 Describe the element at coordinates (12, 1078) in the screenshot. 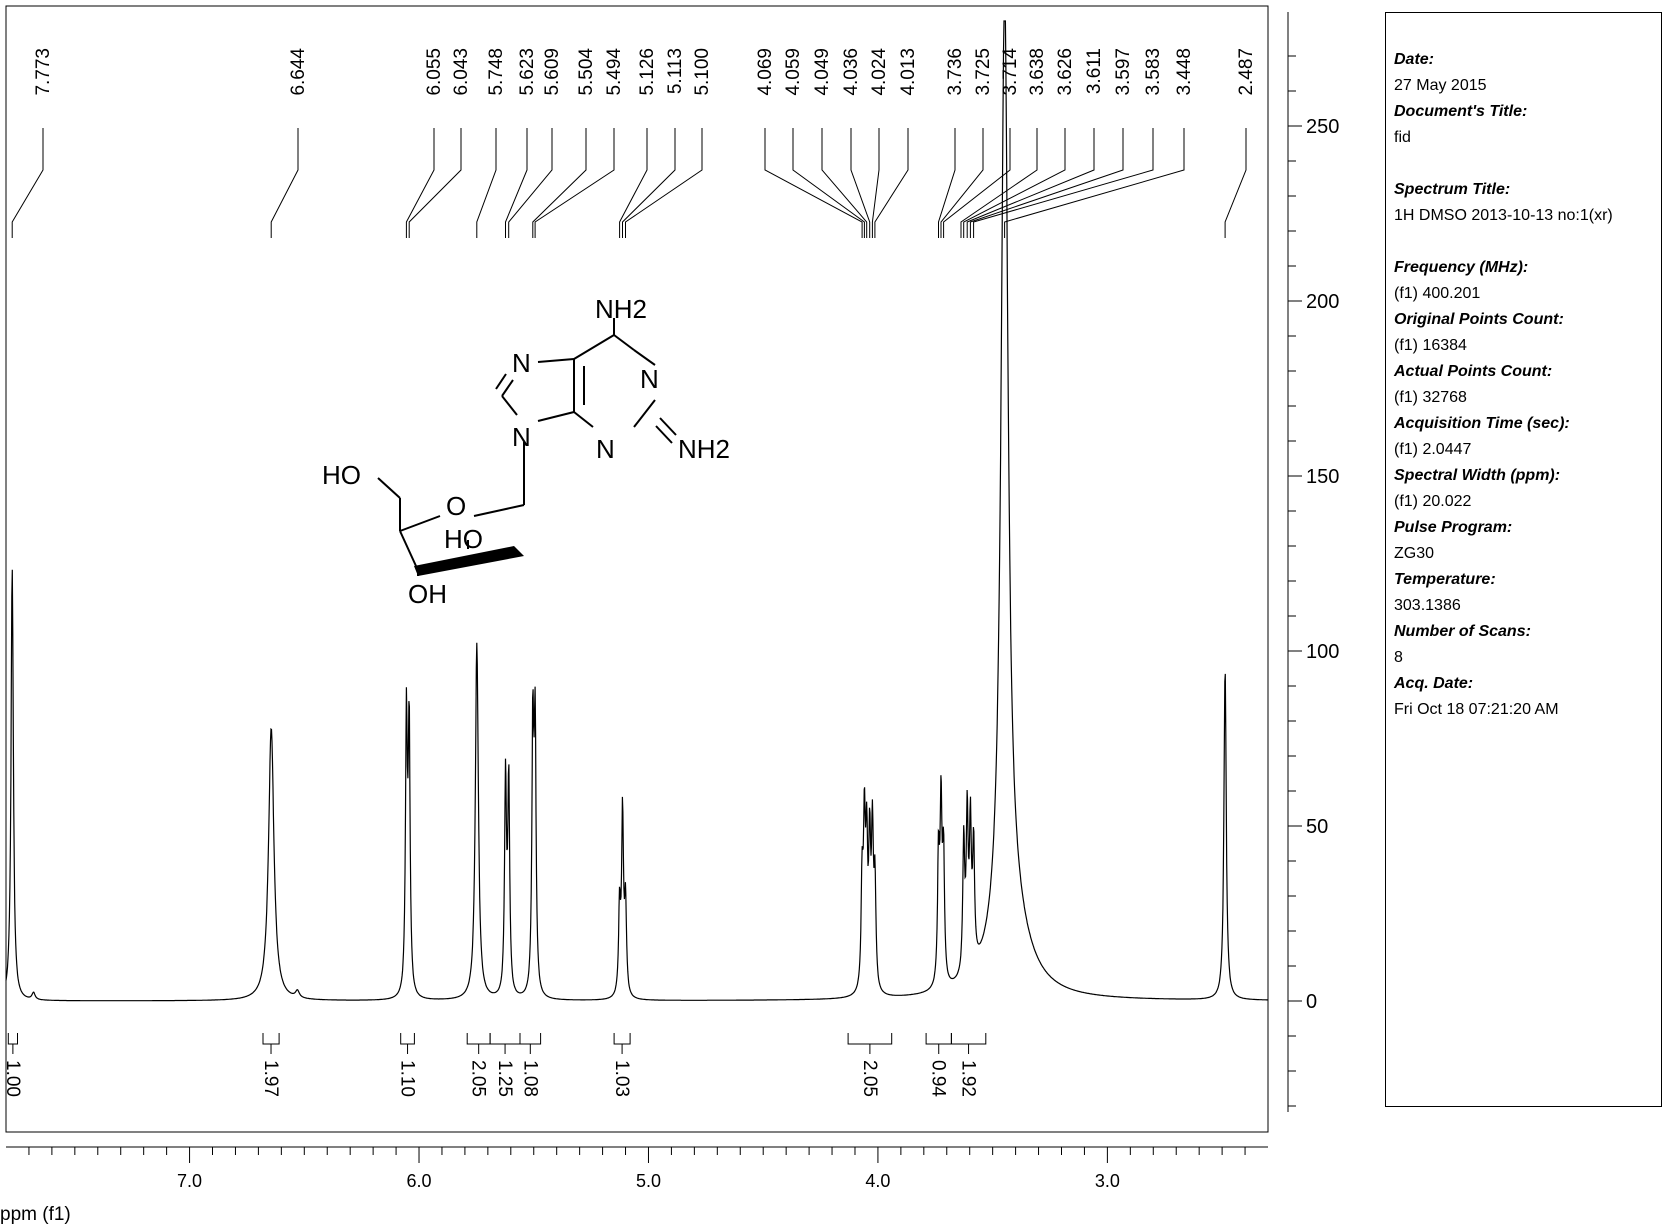

I see `integral-value: 1.00` at that location.